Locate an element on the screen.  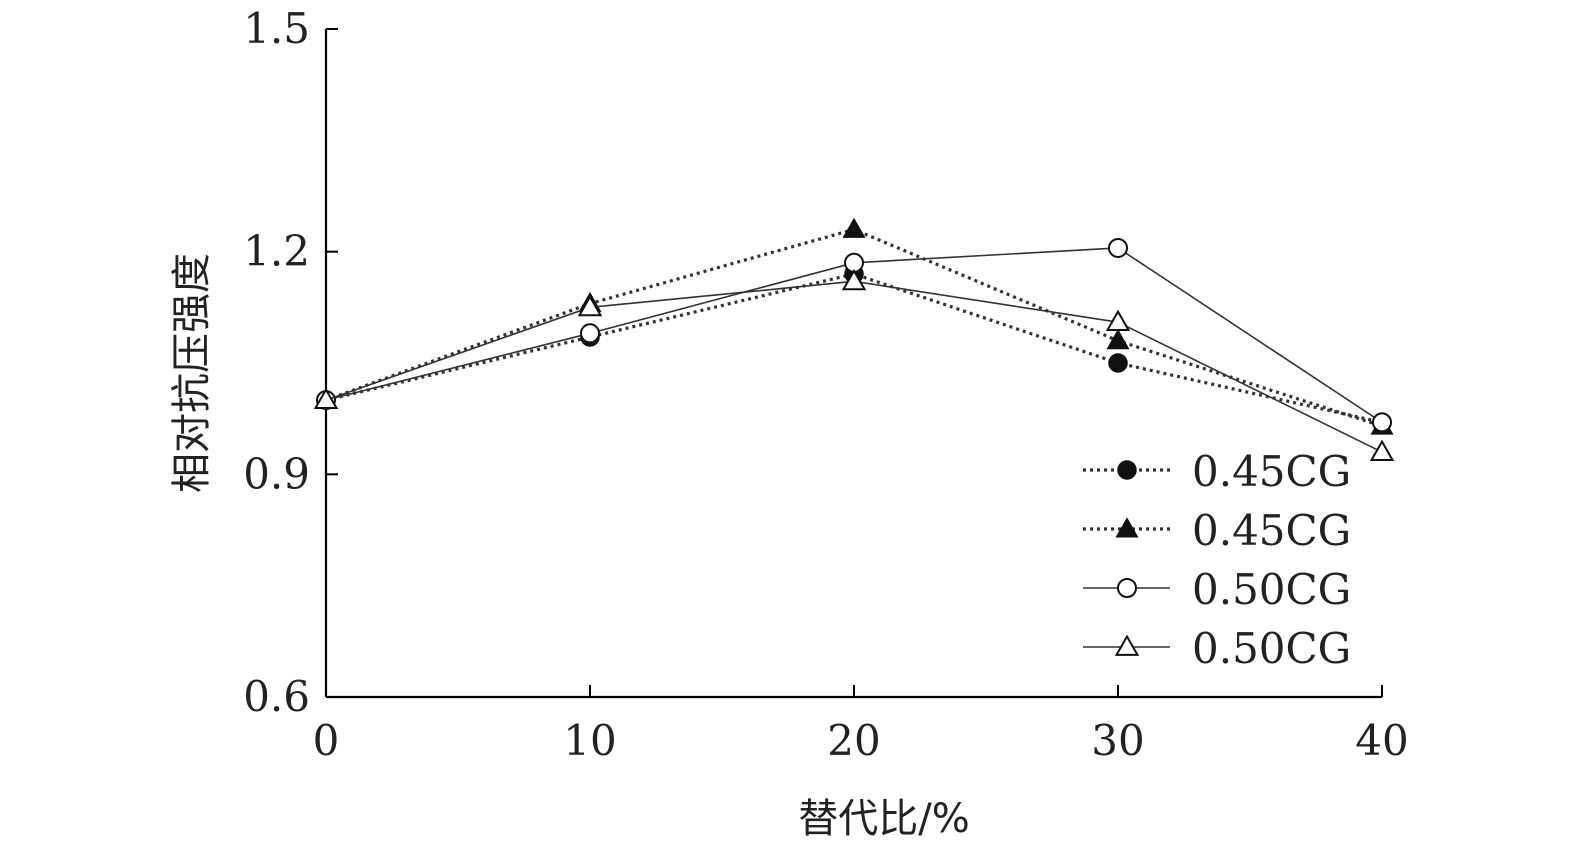
x-tick-label: 20 is located at coordinates (853, 740).